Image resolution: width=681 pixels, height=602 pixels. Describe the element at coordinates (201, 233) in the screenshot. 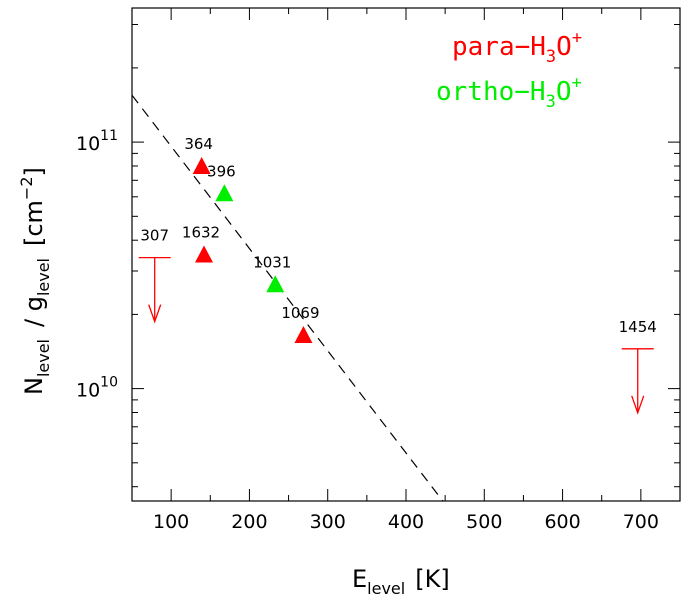

I see `data-point-label: 1632` at that location.